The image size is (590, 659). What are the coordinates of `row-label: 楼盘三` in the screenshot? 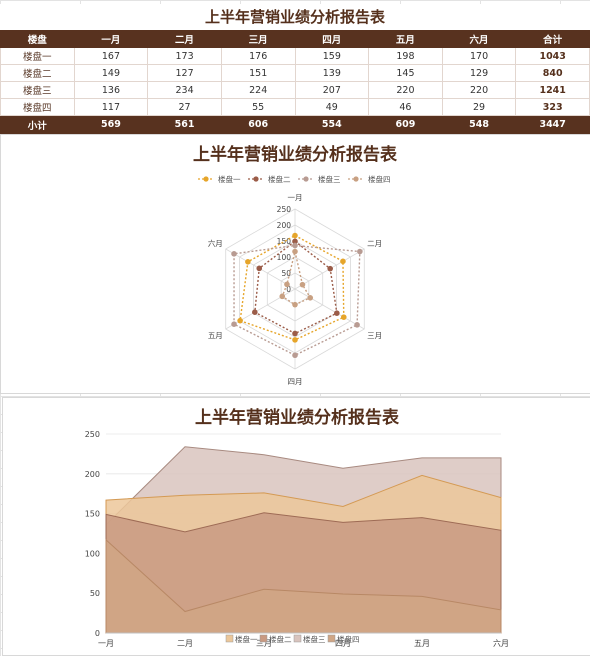 It's located at (37, 90).